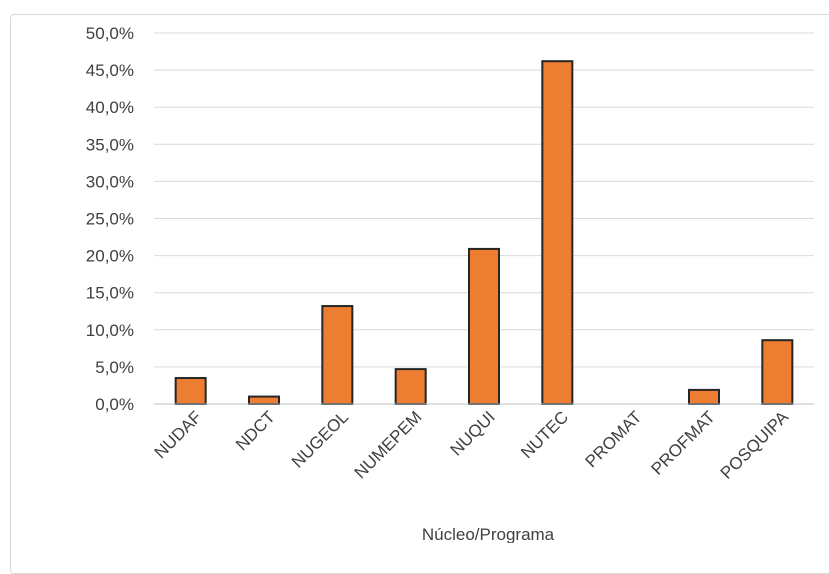 This screenshot has height=574, width=829. I want to click on x-tick-label-posquipa: POSQUIPA, so click(755, 445).